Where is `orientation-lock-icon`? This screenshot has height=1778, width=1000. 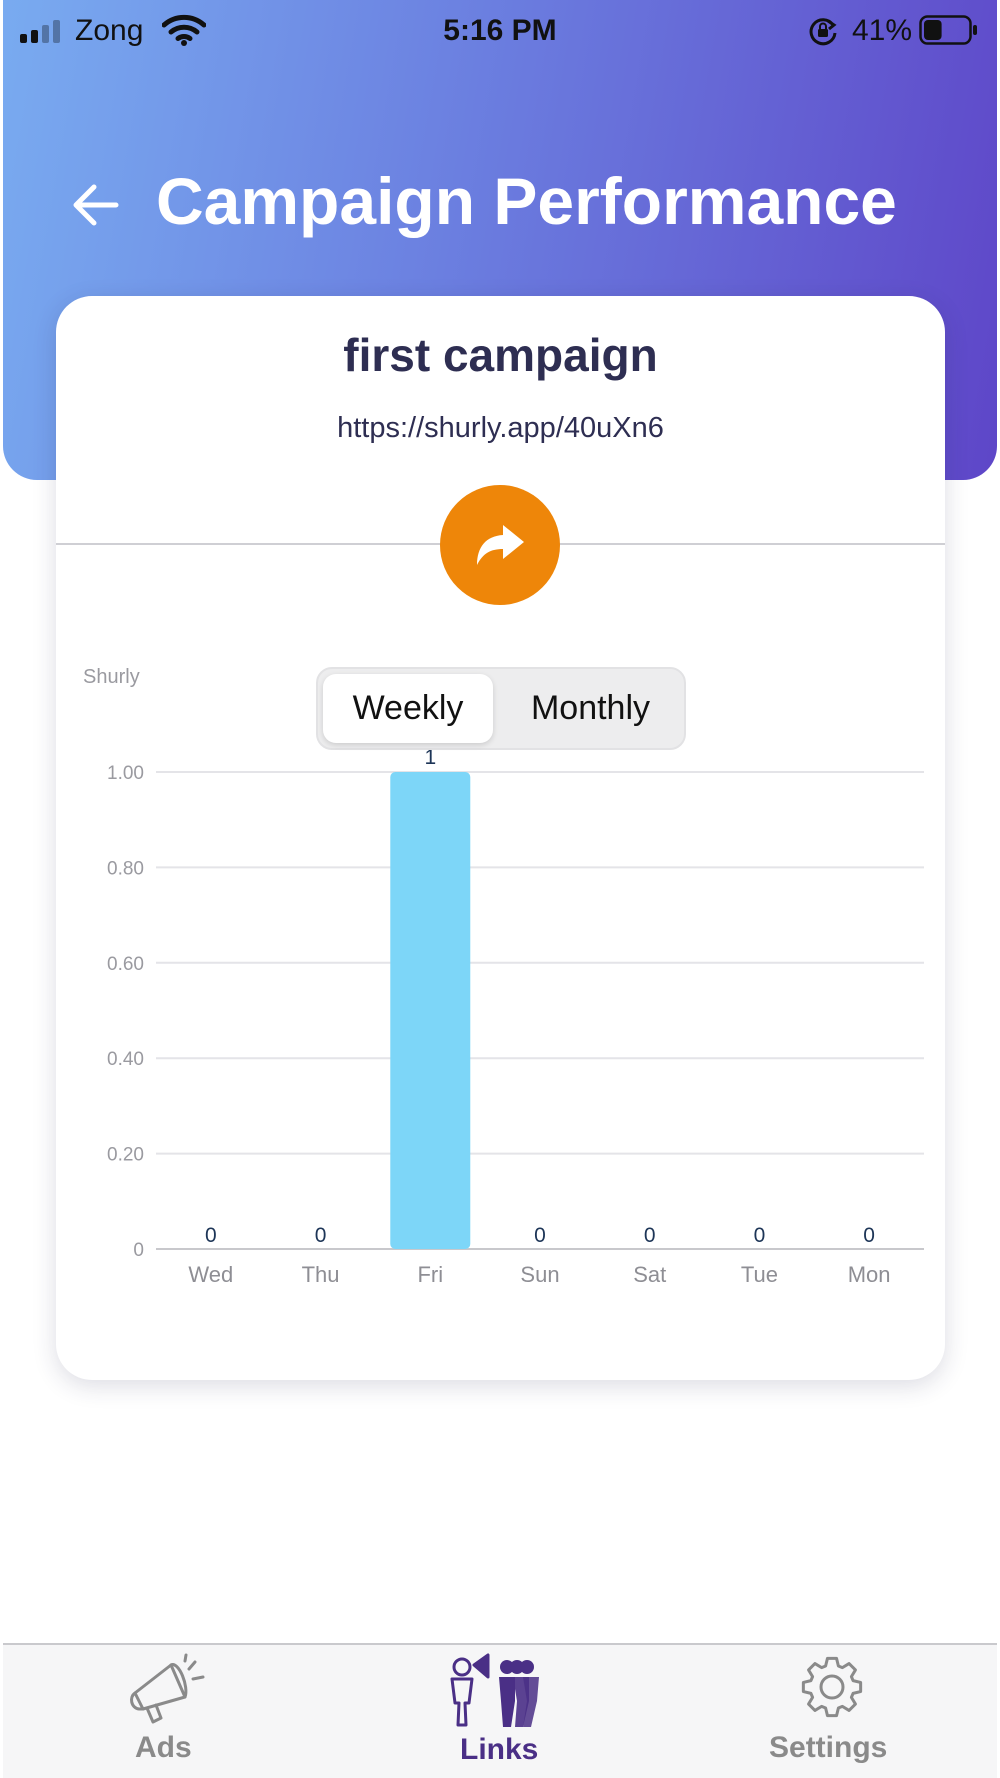 orientation-lock-icon is located at coordinates (823, 32).